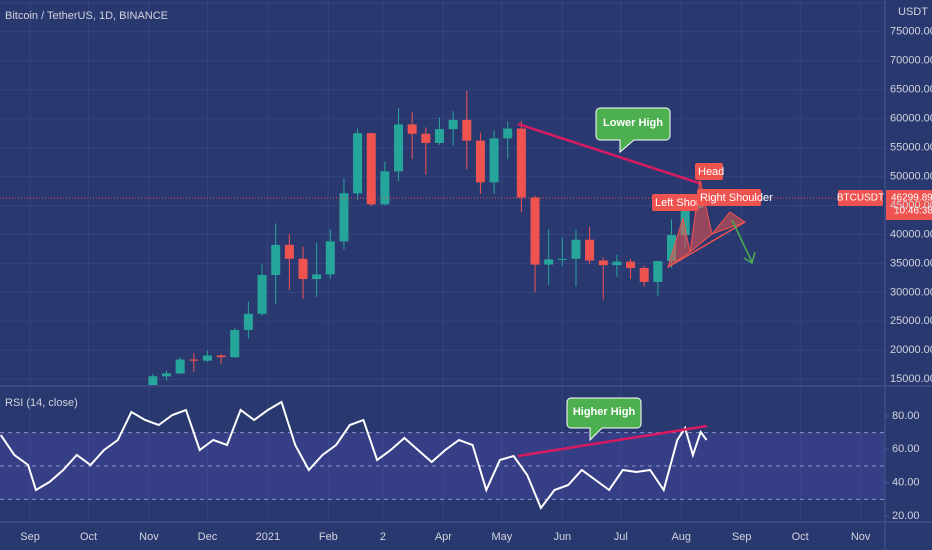 The image size is (932, 550). I want to click on head-shape, so click(701, 216).